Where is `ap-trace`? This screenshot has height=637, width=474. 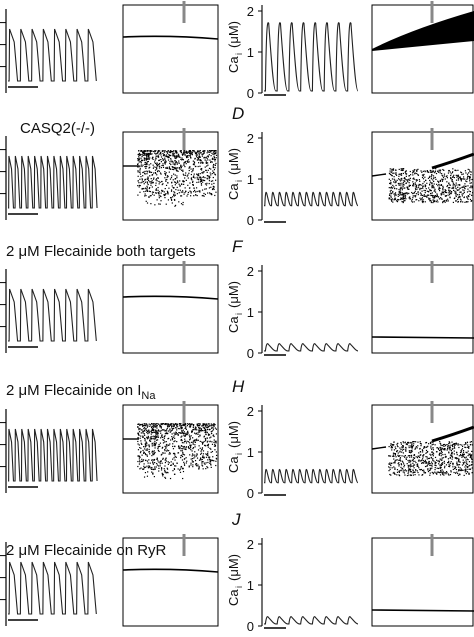 ap-trace is located at coordinates (52, 55).